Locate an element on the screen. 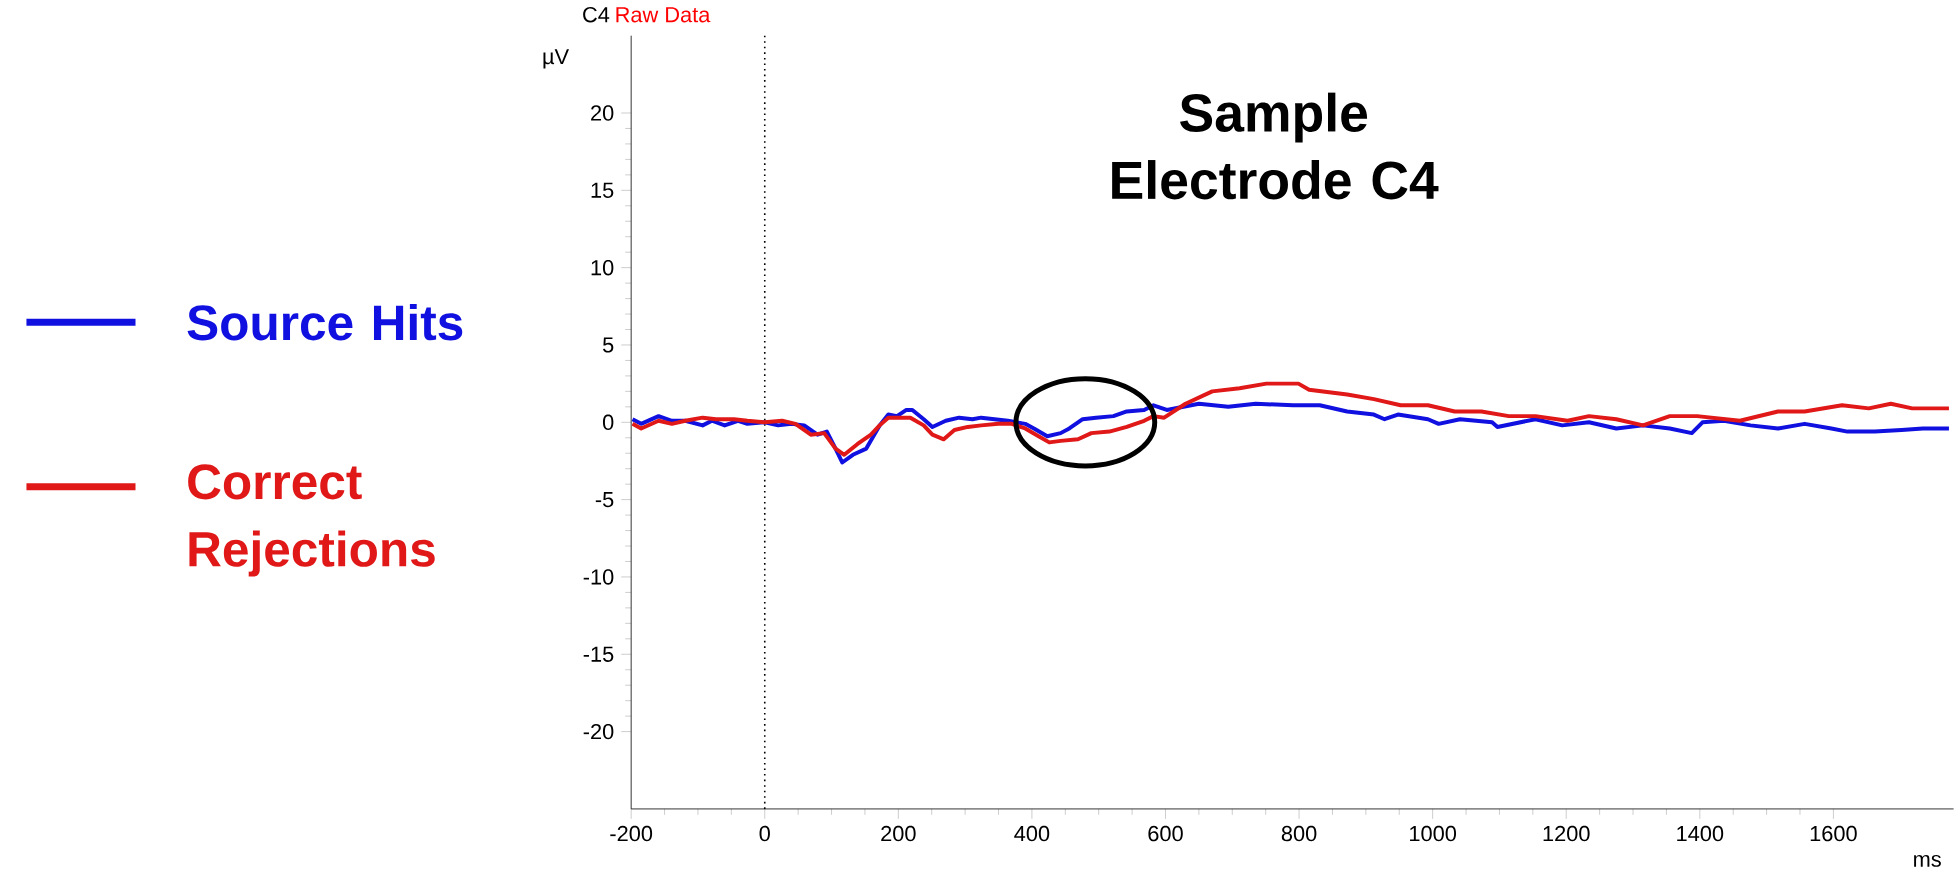 This screenshot has width=1954, height=873. y-tick-label: 5 is located at coordinates (608, 345).